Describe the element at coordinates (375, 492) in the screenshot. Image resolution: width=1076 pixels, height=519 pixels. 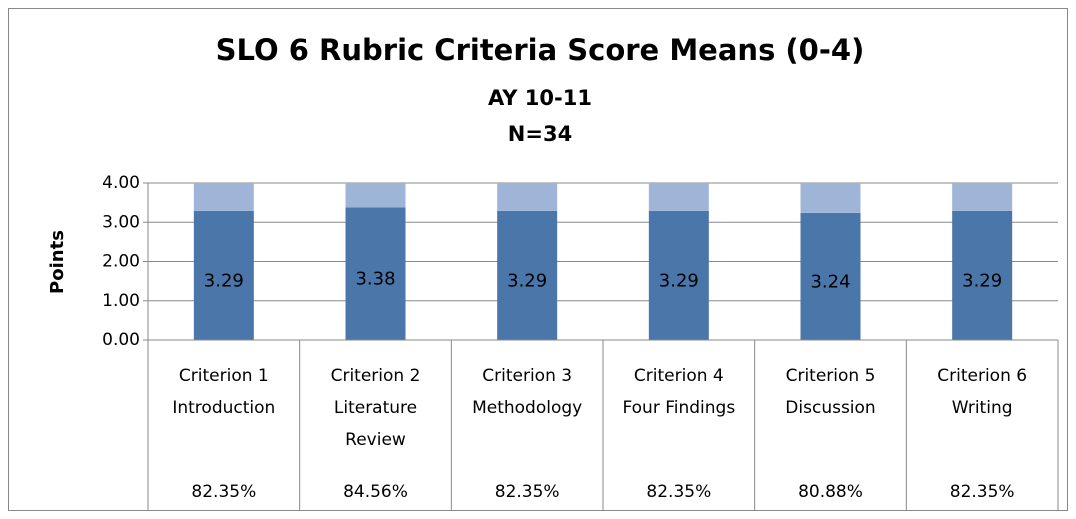
I see `table-cell: 84.56%` at that location.